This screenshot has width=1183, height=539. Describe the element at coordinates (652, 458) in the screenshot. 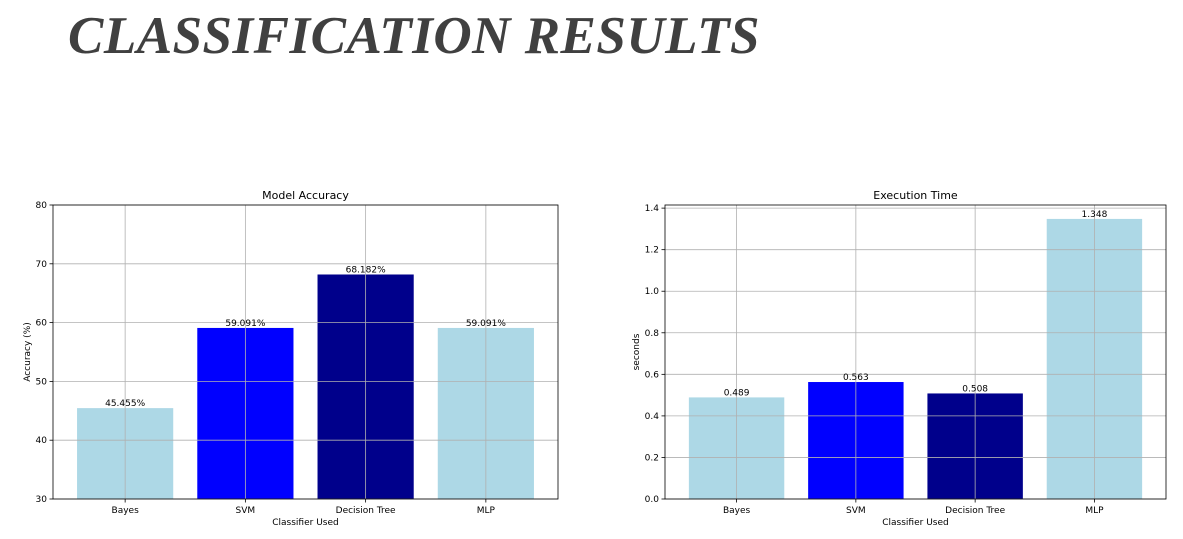

I see `y-tick-label: 0.2` at that location.